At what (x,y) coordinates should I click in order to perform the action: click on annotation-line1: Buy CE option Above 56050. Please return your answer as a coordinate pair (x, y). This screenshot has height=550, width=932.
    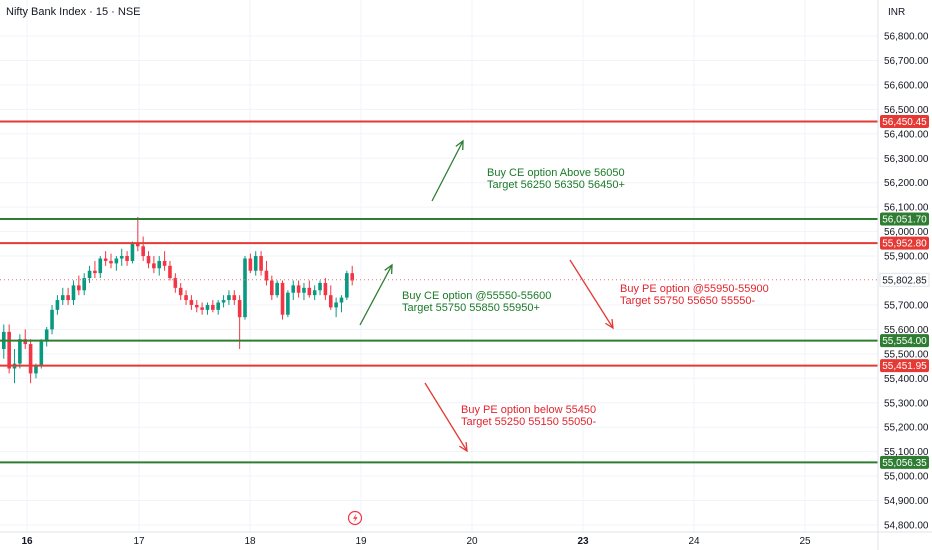
    Looking at the image, I should click on (556, 173).